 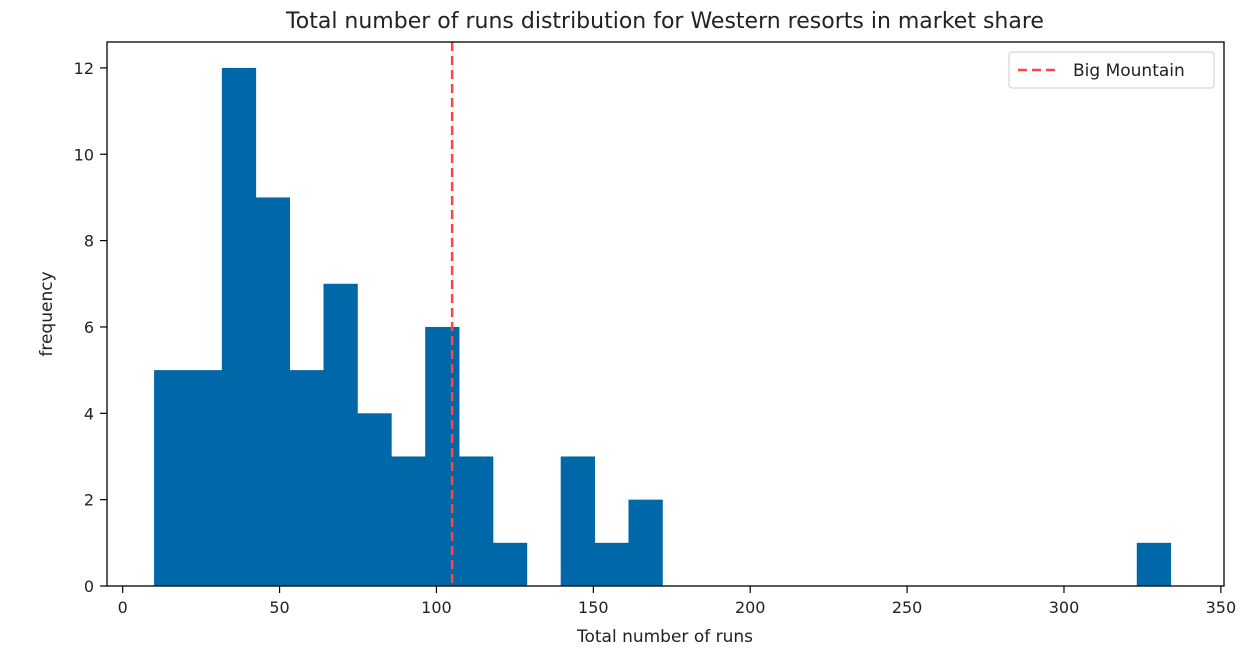 I want to click on y-tick-label: 4, so click(x=89, y=413).